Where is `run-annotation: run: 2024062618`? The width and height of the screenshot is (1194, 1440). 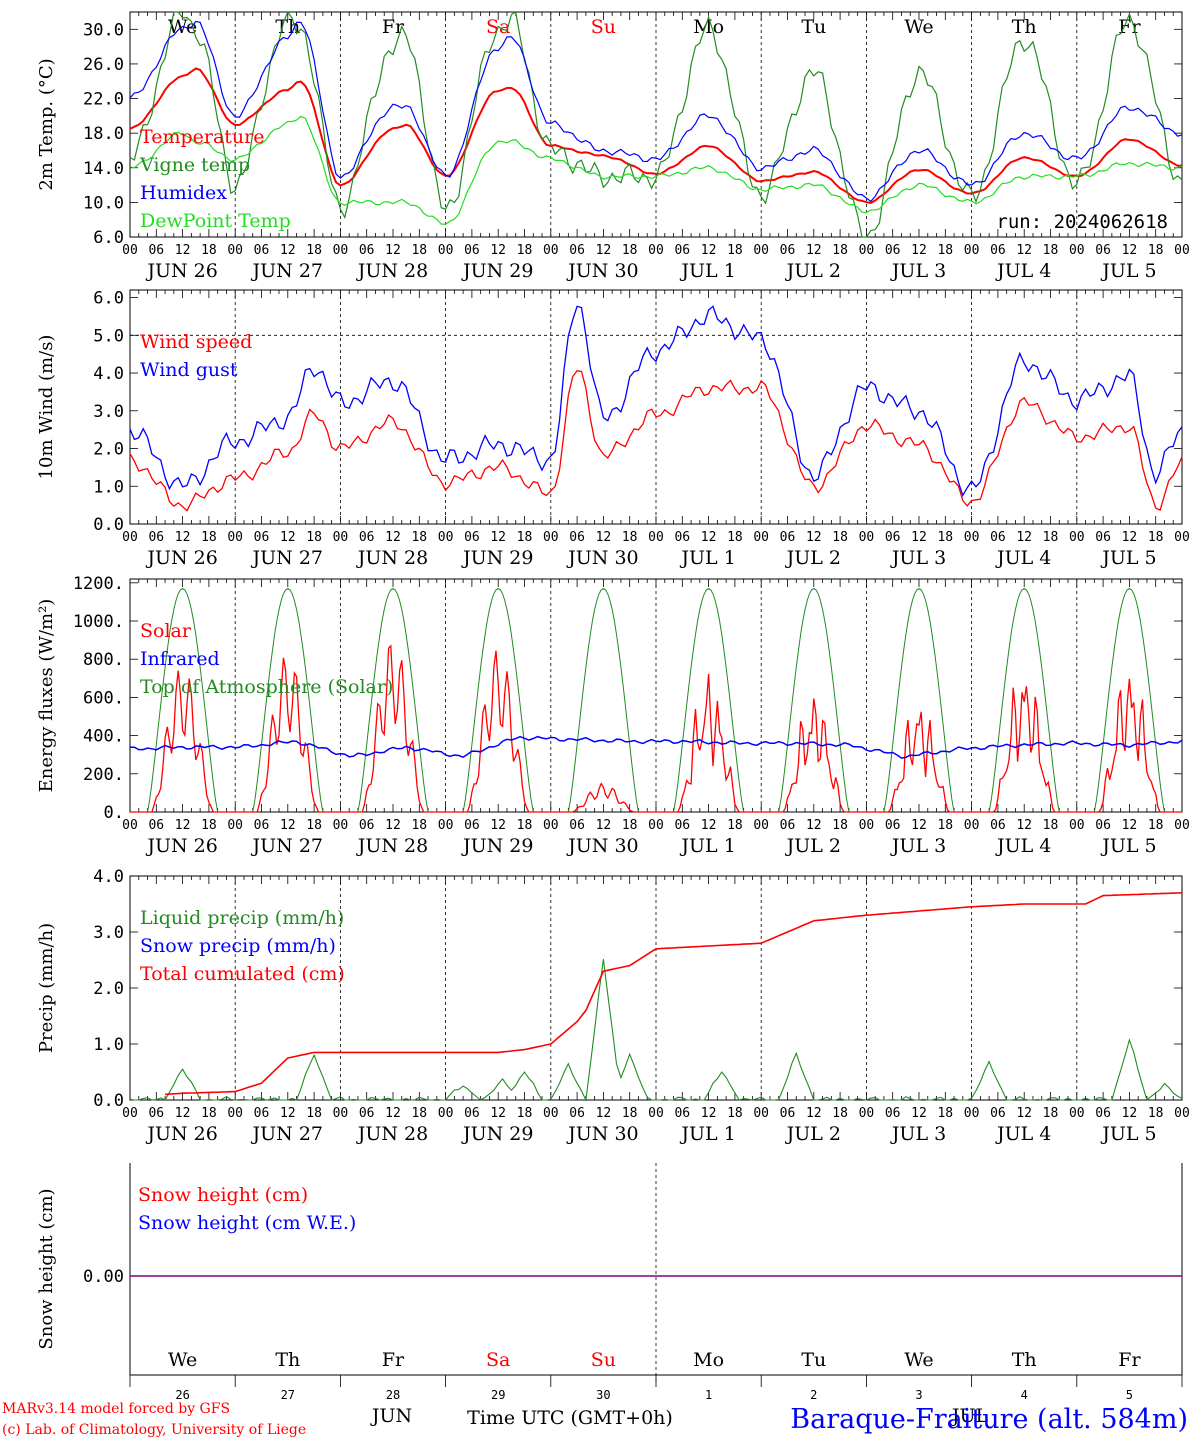
run-annotation: run: 2024062618 is located at coordinates (1082, 222).